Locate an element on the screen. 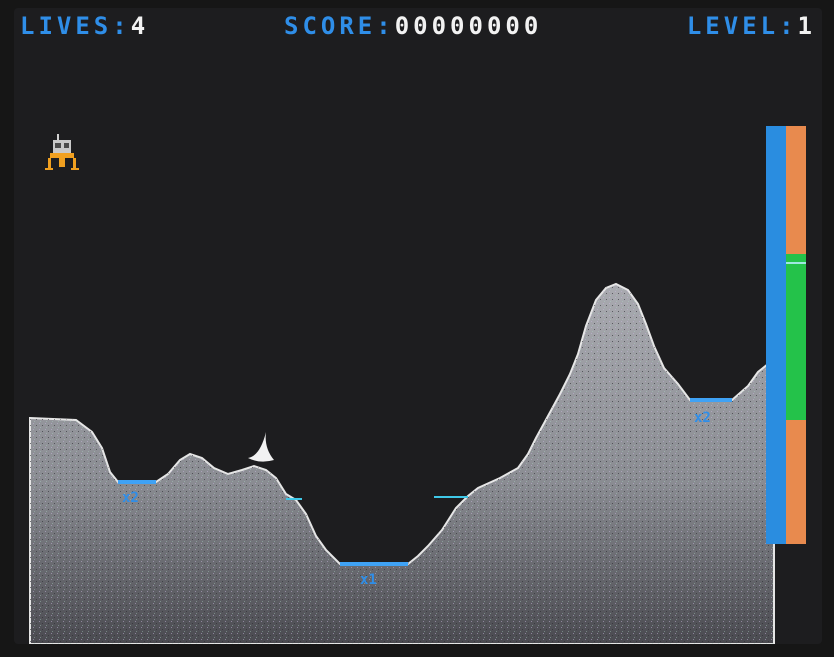 Image resolution: width=834 pixels, height=657 pixels. fuel-zone-column is located at coordinates (796, 335).